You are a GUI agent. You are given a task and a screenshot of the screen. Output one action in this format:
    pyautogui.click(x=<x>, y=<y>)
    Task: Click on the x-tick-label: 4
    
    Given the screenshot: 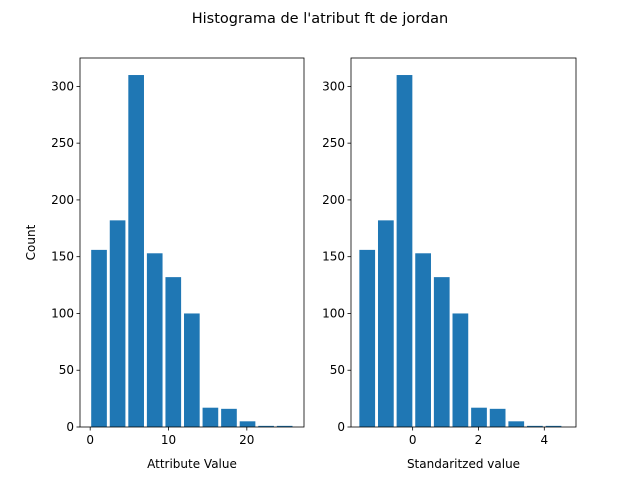 What is the action you would take?
    pyautogui.click(x=544, y=440)
    